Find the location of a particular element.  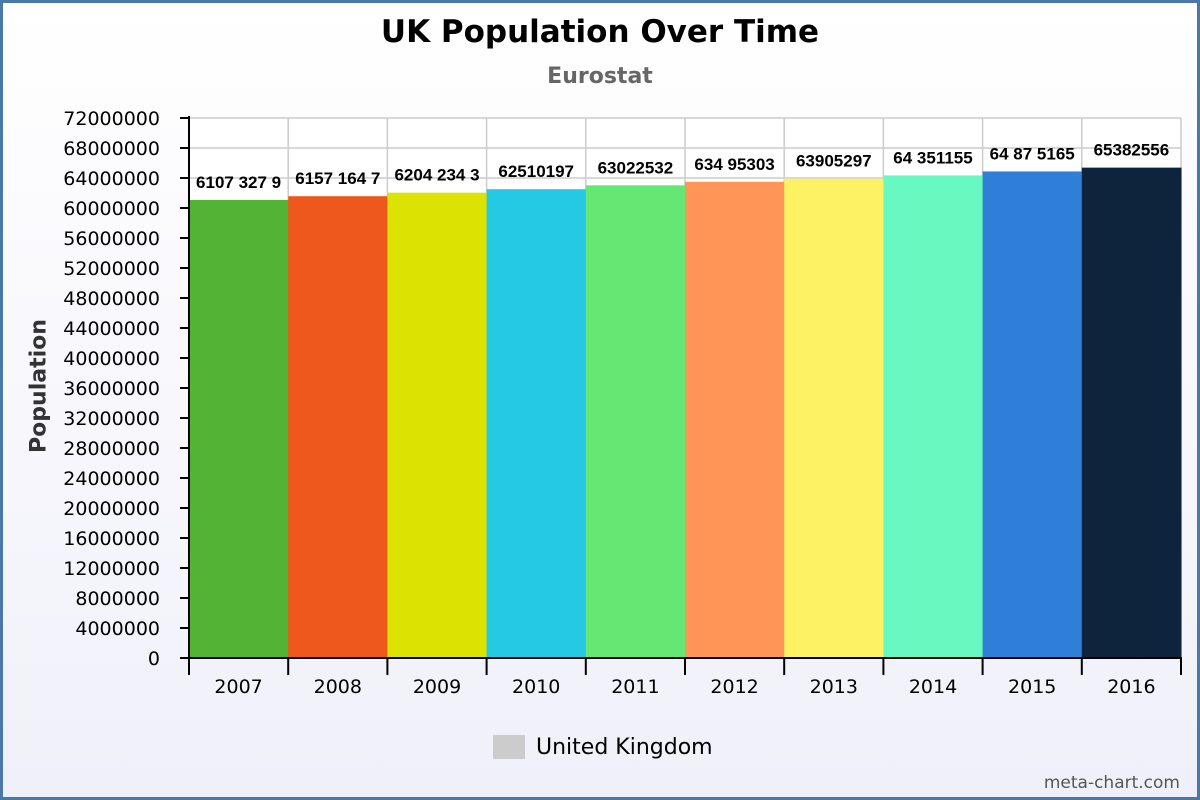

x-tick-label: 2008 is located at coordinates (338, 687).